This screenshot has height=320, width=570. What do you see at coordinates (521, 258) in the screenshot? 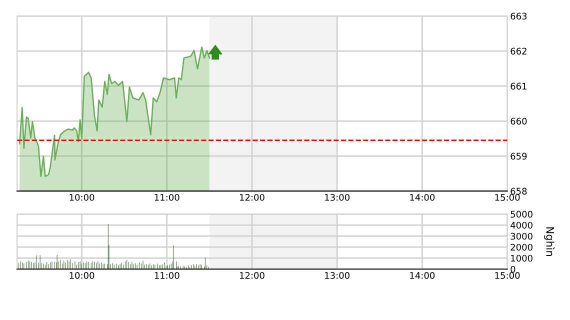
I see `y-tick-label: 1000` at bounding box center [521, 258].